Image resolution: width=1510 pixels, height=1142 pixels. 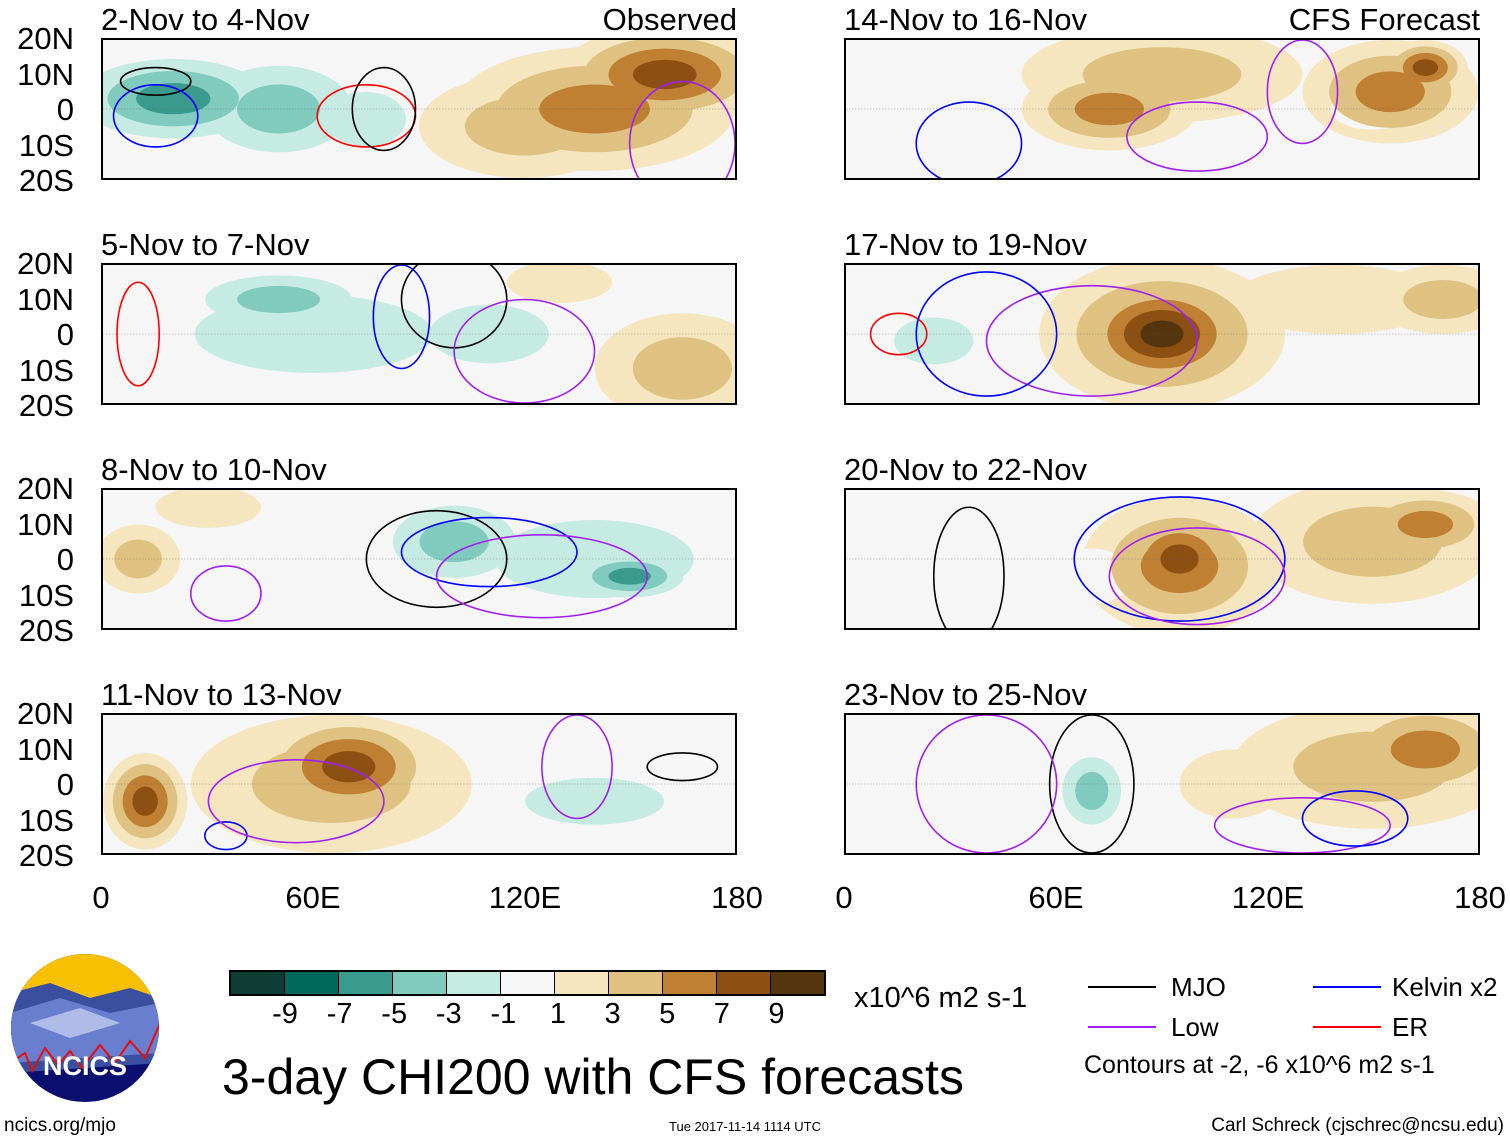 What do you see at coordinates (745, 1126) in the screenshot?
I see `footer-timestamp: Tue 2017-11-14 1114 UTC` at bounding box center [745, 1126].